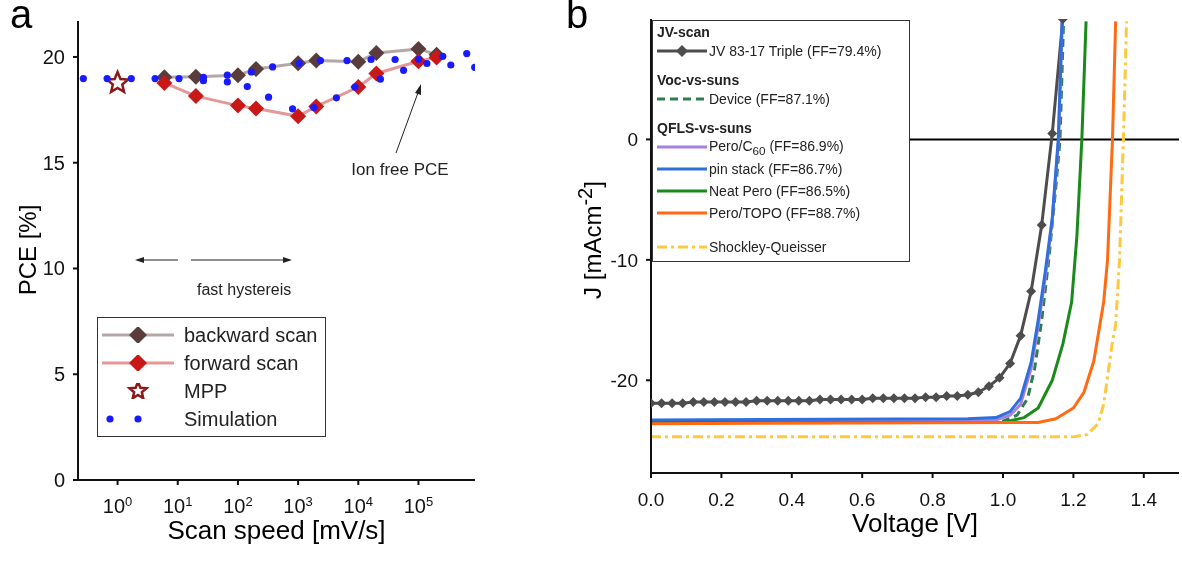  Describe the element at coordinates (699, 80) in the screenshot. I see `annotation: Voc-vs-suns` at that location.